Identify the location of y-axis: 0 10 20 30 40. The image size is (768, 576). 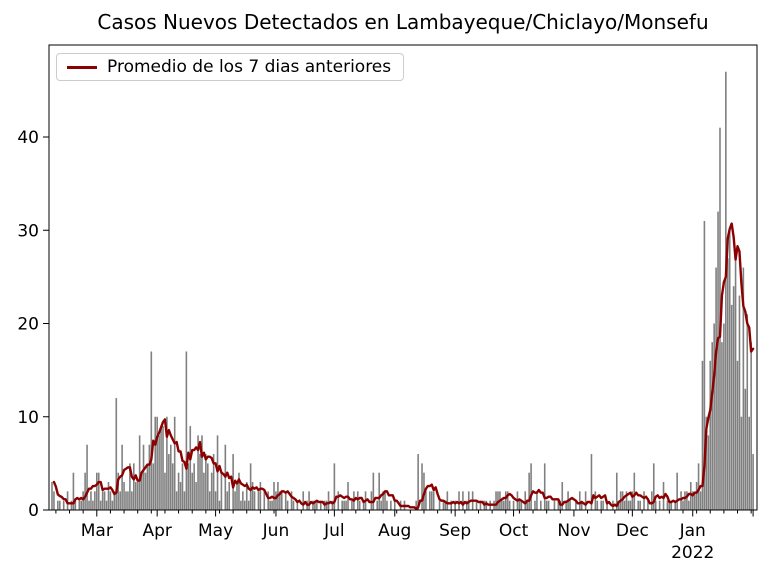
(33, 324).